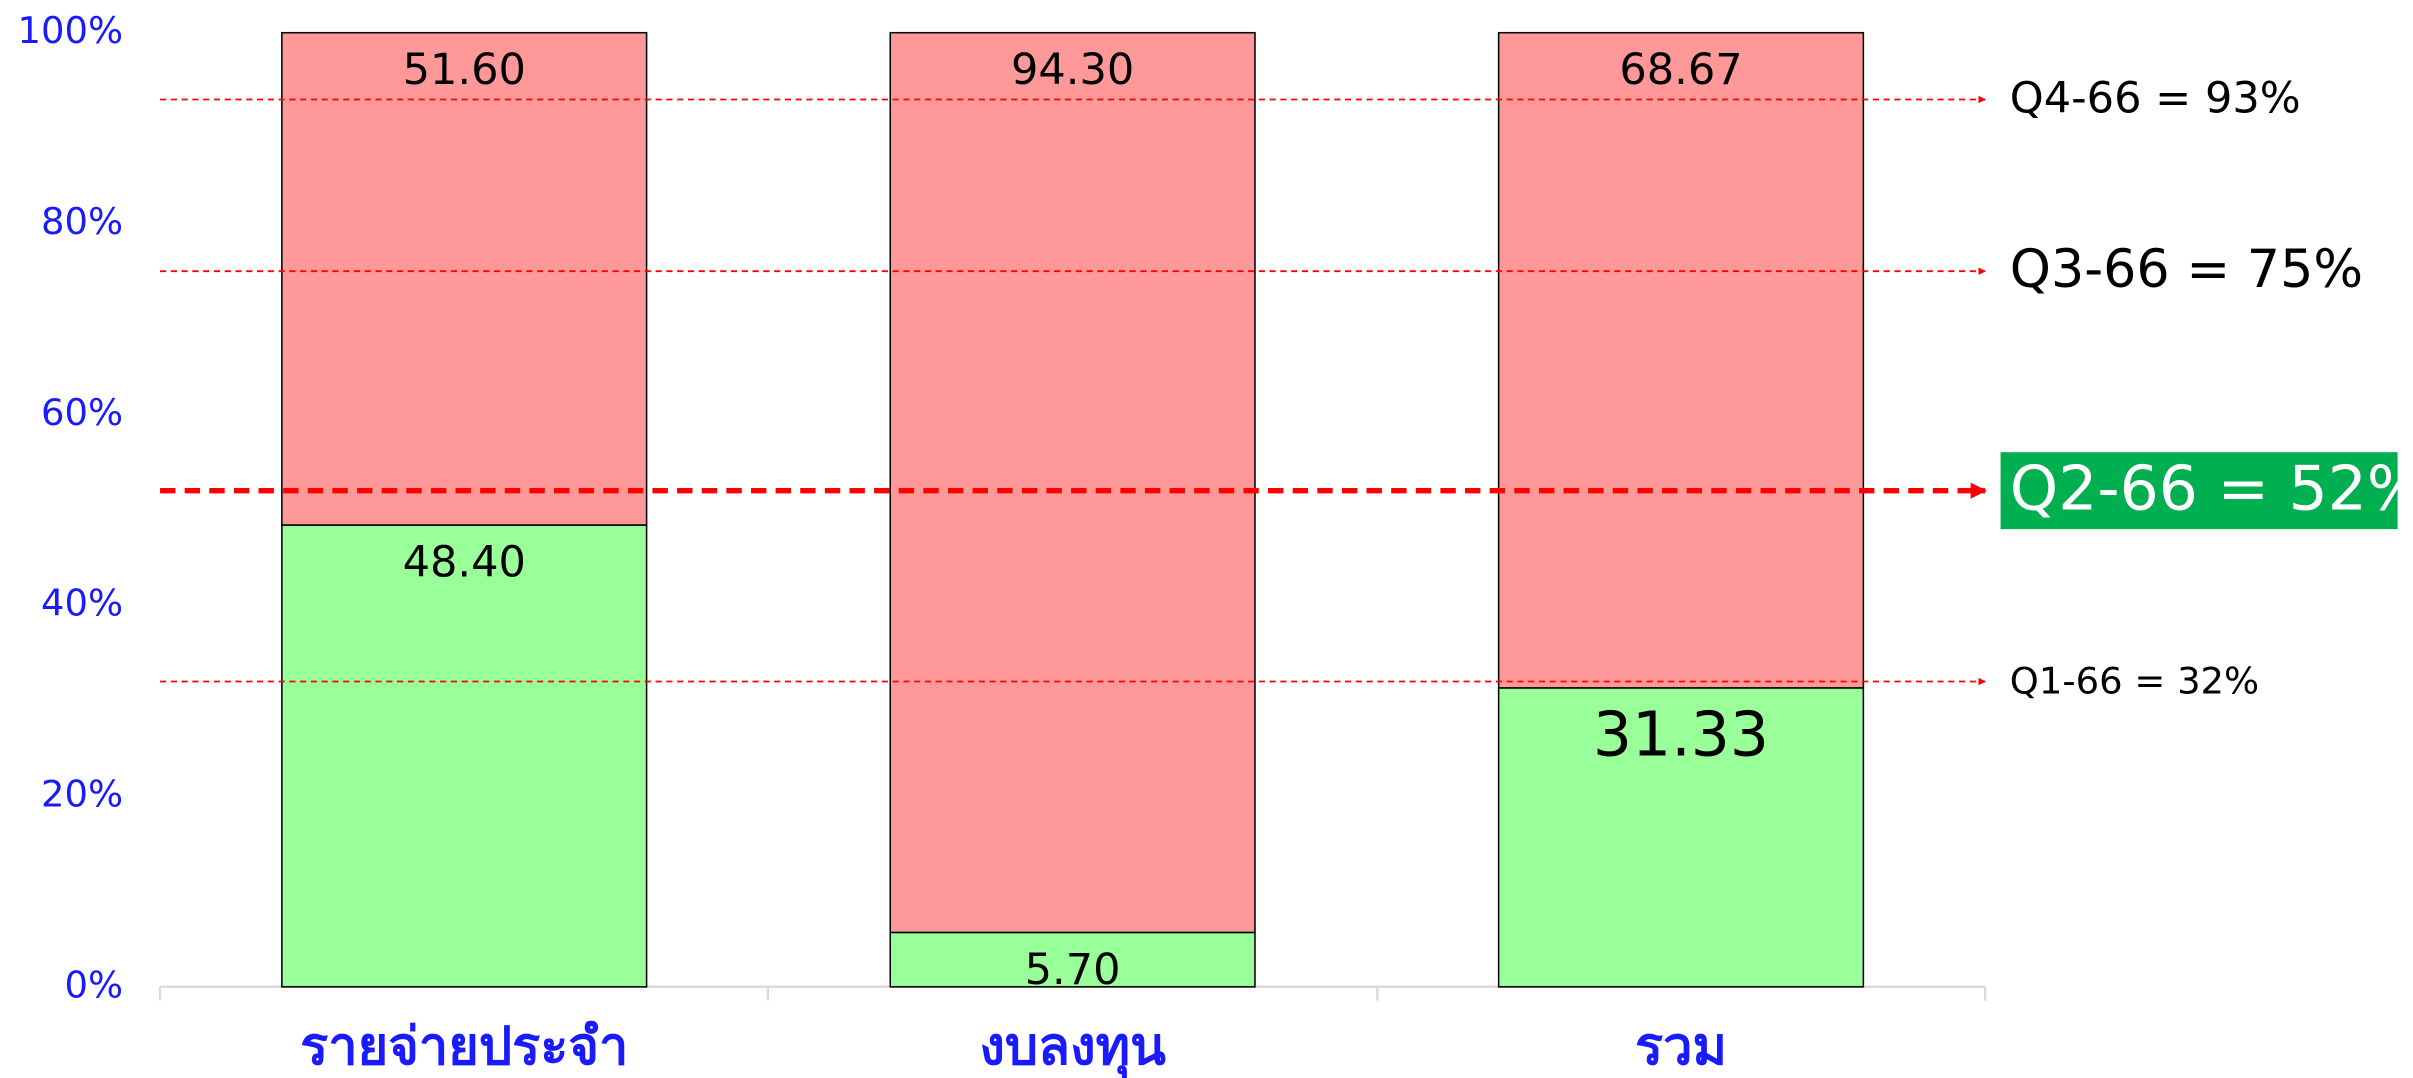  What do you see at coordinates (2211, 488) in the screenshot?
I see `reference-label: Q2-66 = 52%` at bounding box center [2211, 488].